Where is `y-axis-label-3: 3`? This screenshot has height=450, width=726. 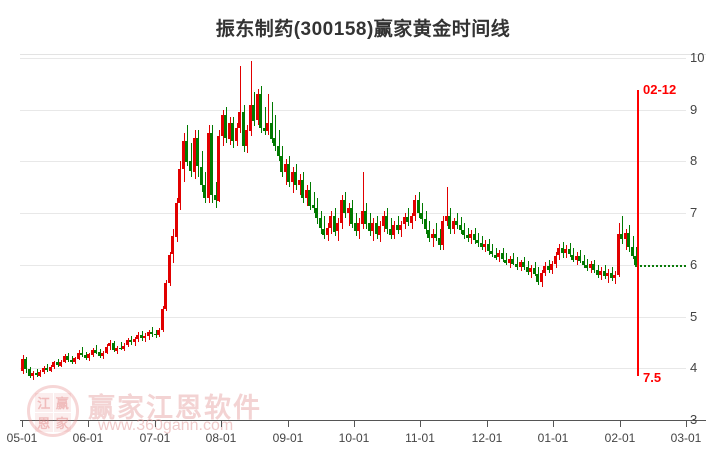
y-axis-label-3: 3 is located at coordinates (694, 419).